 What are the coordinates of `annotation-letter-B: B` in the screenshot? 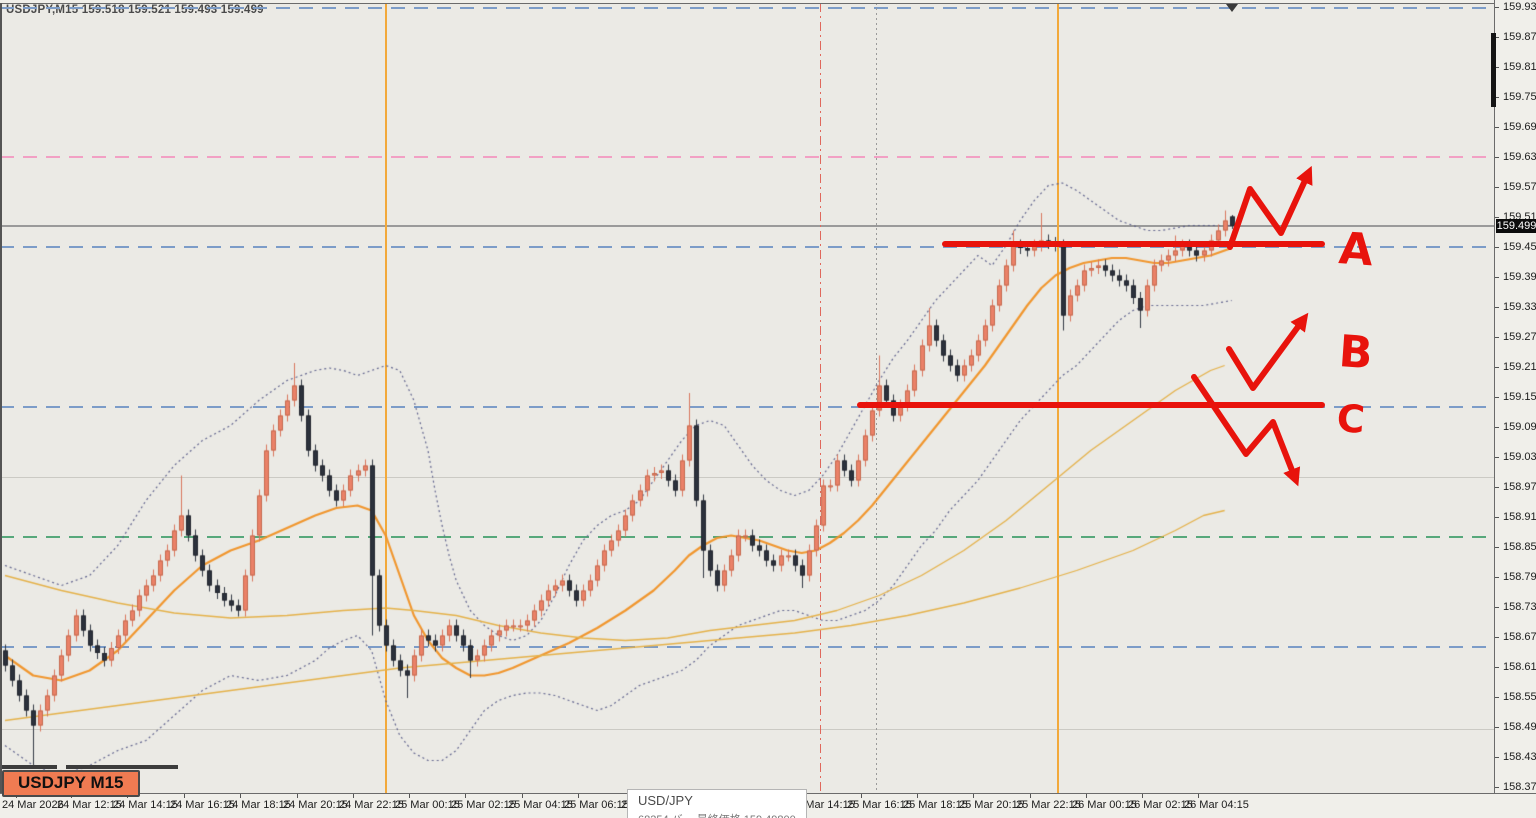 It's located at (1355, 352).